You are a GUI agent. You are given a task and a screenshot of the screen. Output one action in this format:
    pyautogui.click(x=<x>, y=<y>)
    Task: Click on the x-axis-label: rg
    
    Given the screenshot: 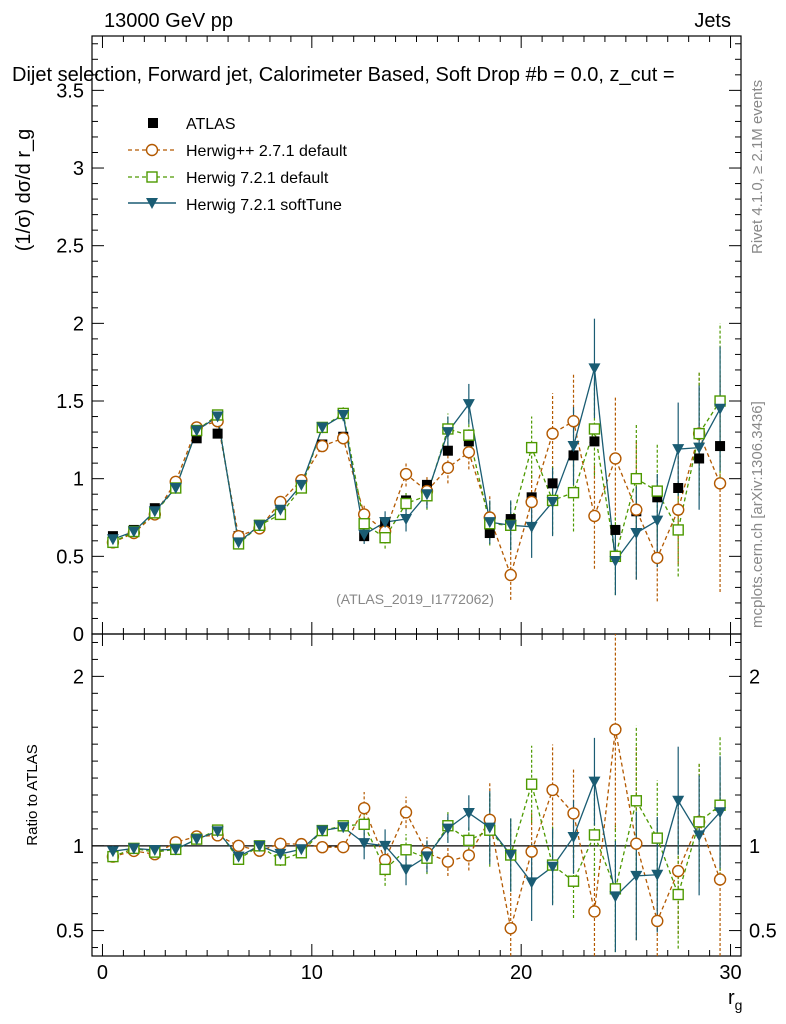 What is the action you would take?
    pyautogui.click(x=735, y=1000)
    